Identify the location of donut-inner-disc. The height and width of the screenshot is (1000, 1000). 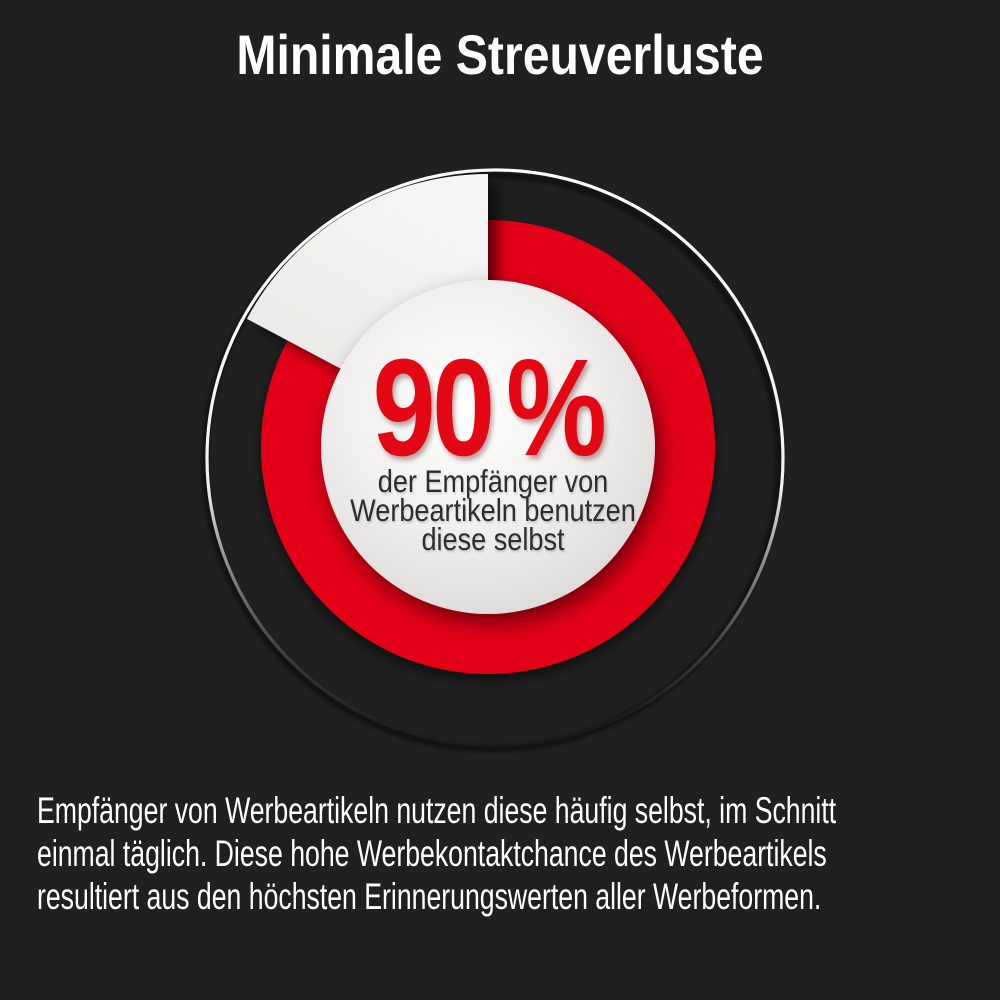
(488, 447).